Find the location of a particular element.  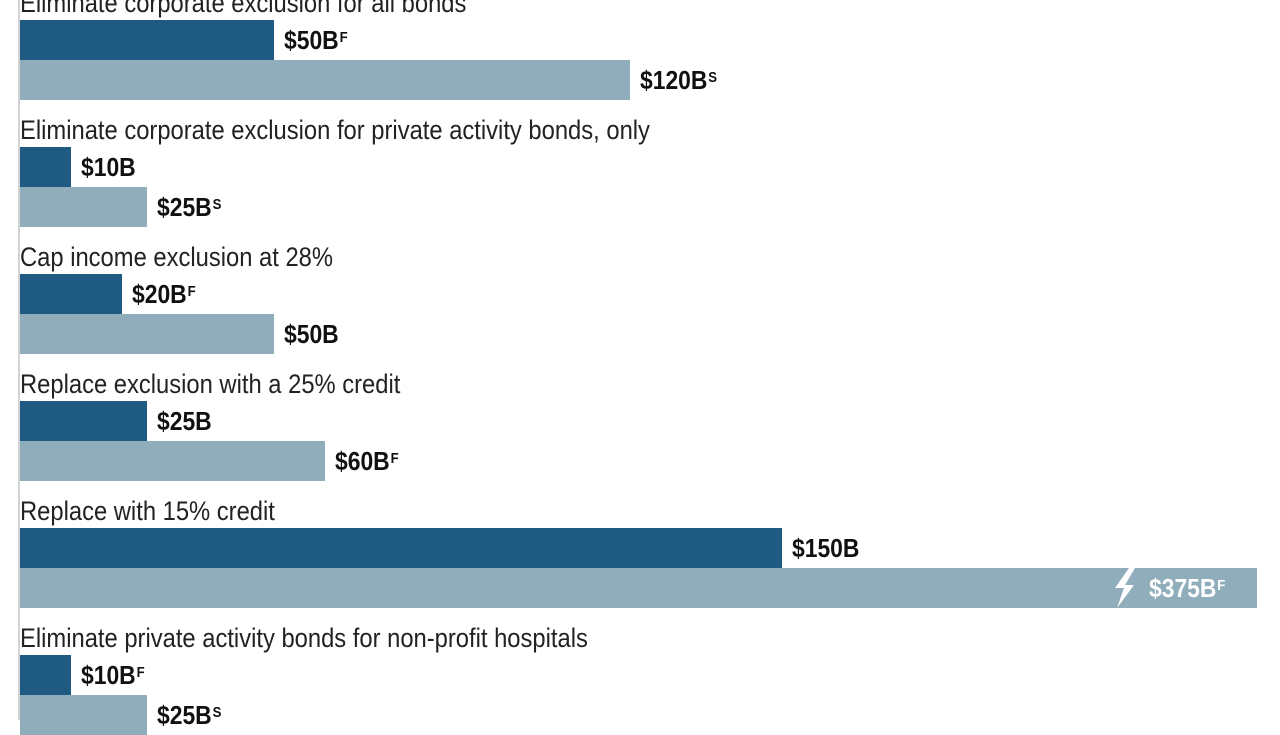

data-label: $150B is located at coordinates (825, 548).